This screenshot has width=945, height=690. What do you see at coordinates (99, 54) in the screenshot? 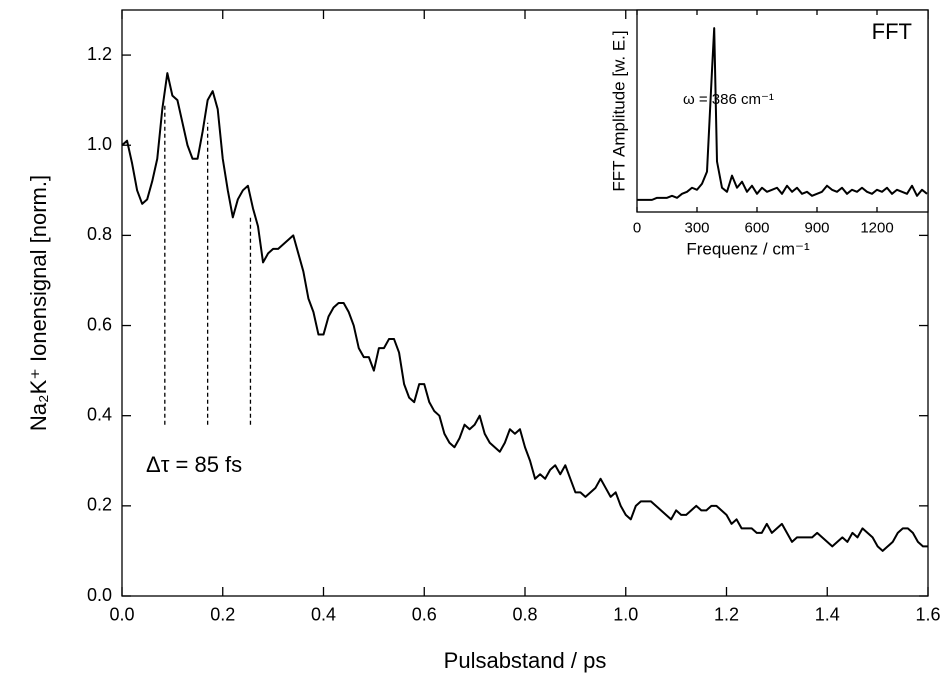
I see `y-tick-label: 1.2` at bounding box center [99, 54].